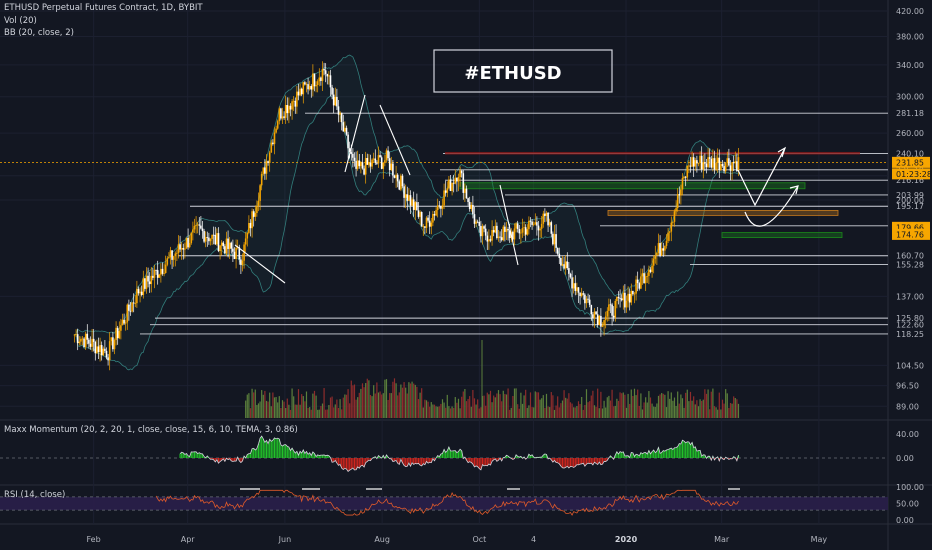 This screenshot has height=550, width=932. Describe the element at coordinates (459, 454) in the screenshot. I see `momentum-histogram` at that location.